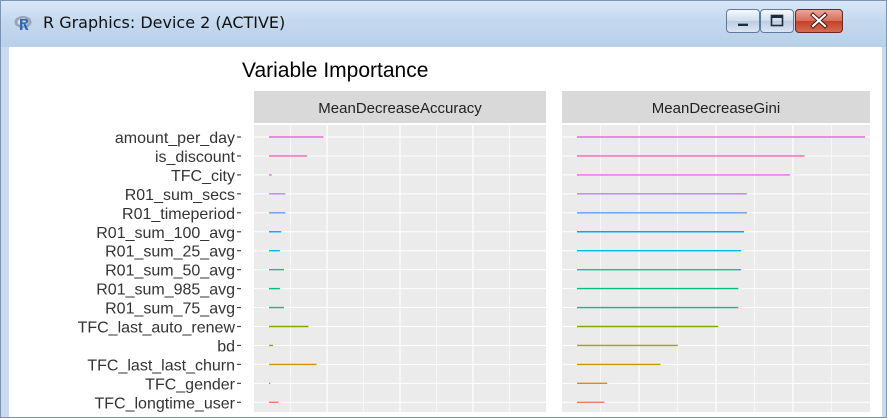 This screenshot has height=418, width=887. I want to click on maximize-button, so click(777, 21).